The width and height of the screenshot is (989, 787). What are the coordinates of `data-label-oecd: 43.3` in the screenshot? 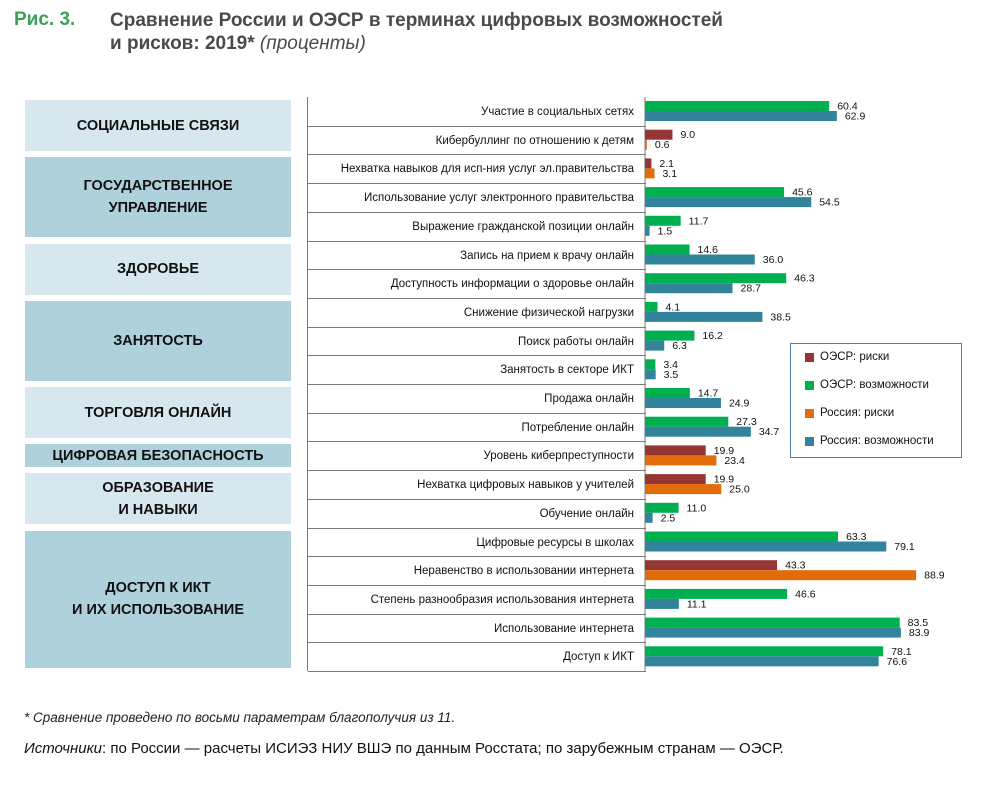 It's located at (795, 566).